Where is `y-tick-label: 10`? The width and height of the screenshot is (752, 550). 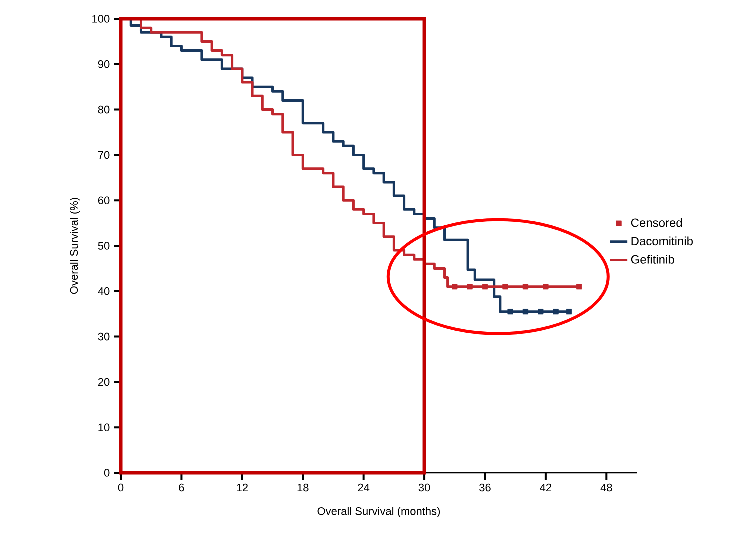 y-tick-label: 10 is located at coordinates (104, 428).